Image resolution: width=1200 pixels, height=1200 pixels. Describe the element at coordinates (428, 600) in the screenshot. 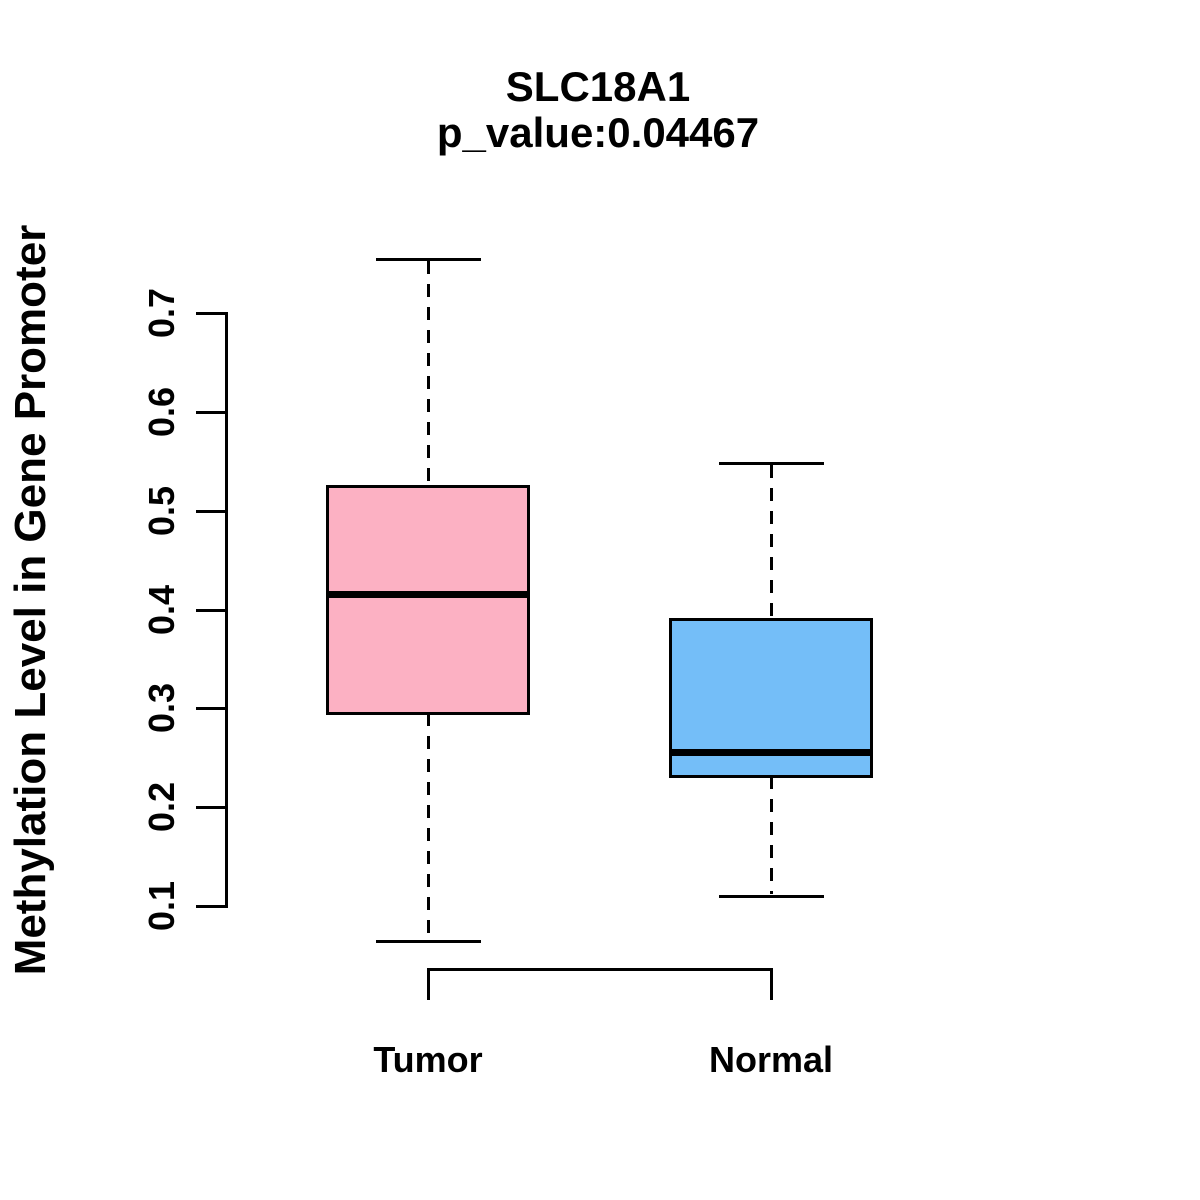

I see `box-iqr-tumor` at that location.